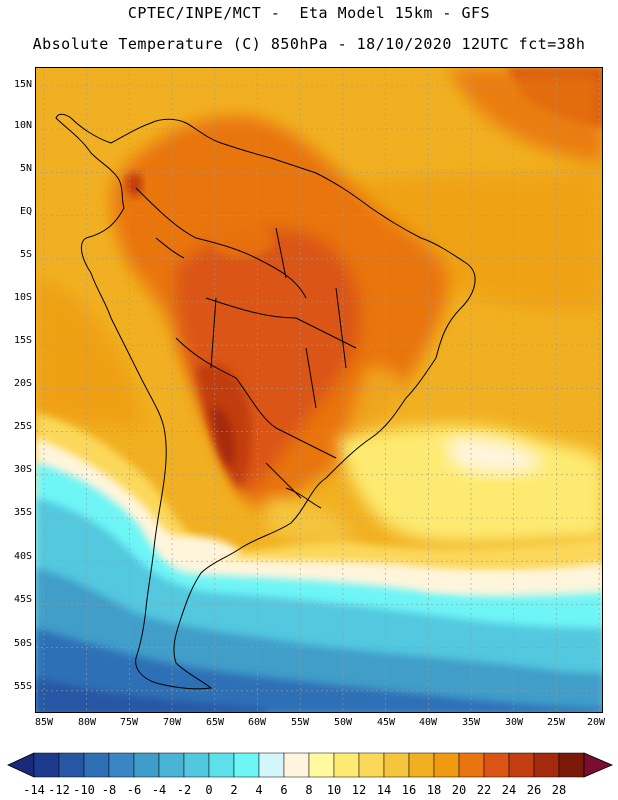  I want to click on colorbar-label: -4, so click(159, 790).